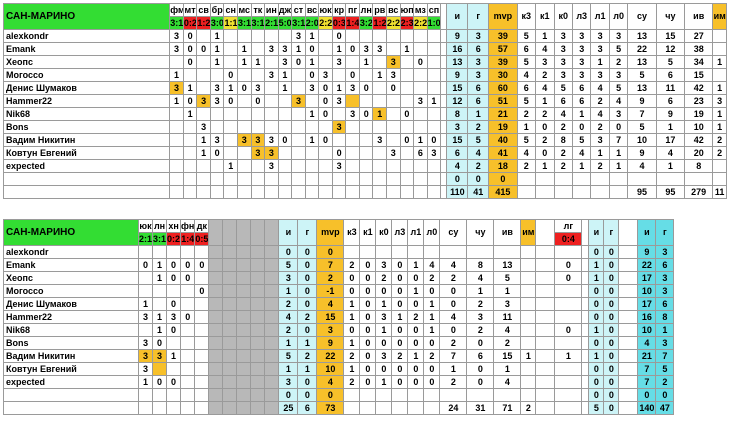 This screenshot has height=425, width=730. What do you see at coordinates (188, 239) in the screenshot?
I see `match-score: 1:4` at bounding box center [188, 239].